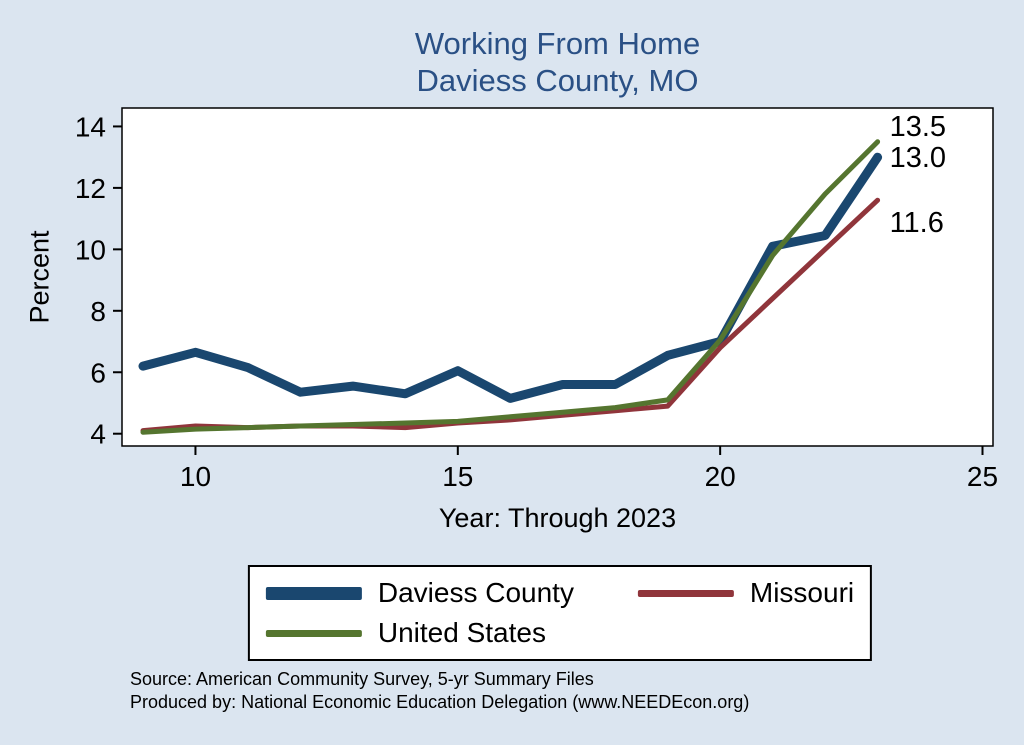 The height and width of the screenshot is (745, 1024). What do you see at coordinates (90, 188) in the screenshot?
I see `y-tick-label: 12` at bounding box center [90, 188].